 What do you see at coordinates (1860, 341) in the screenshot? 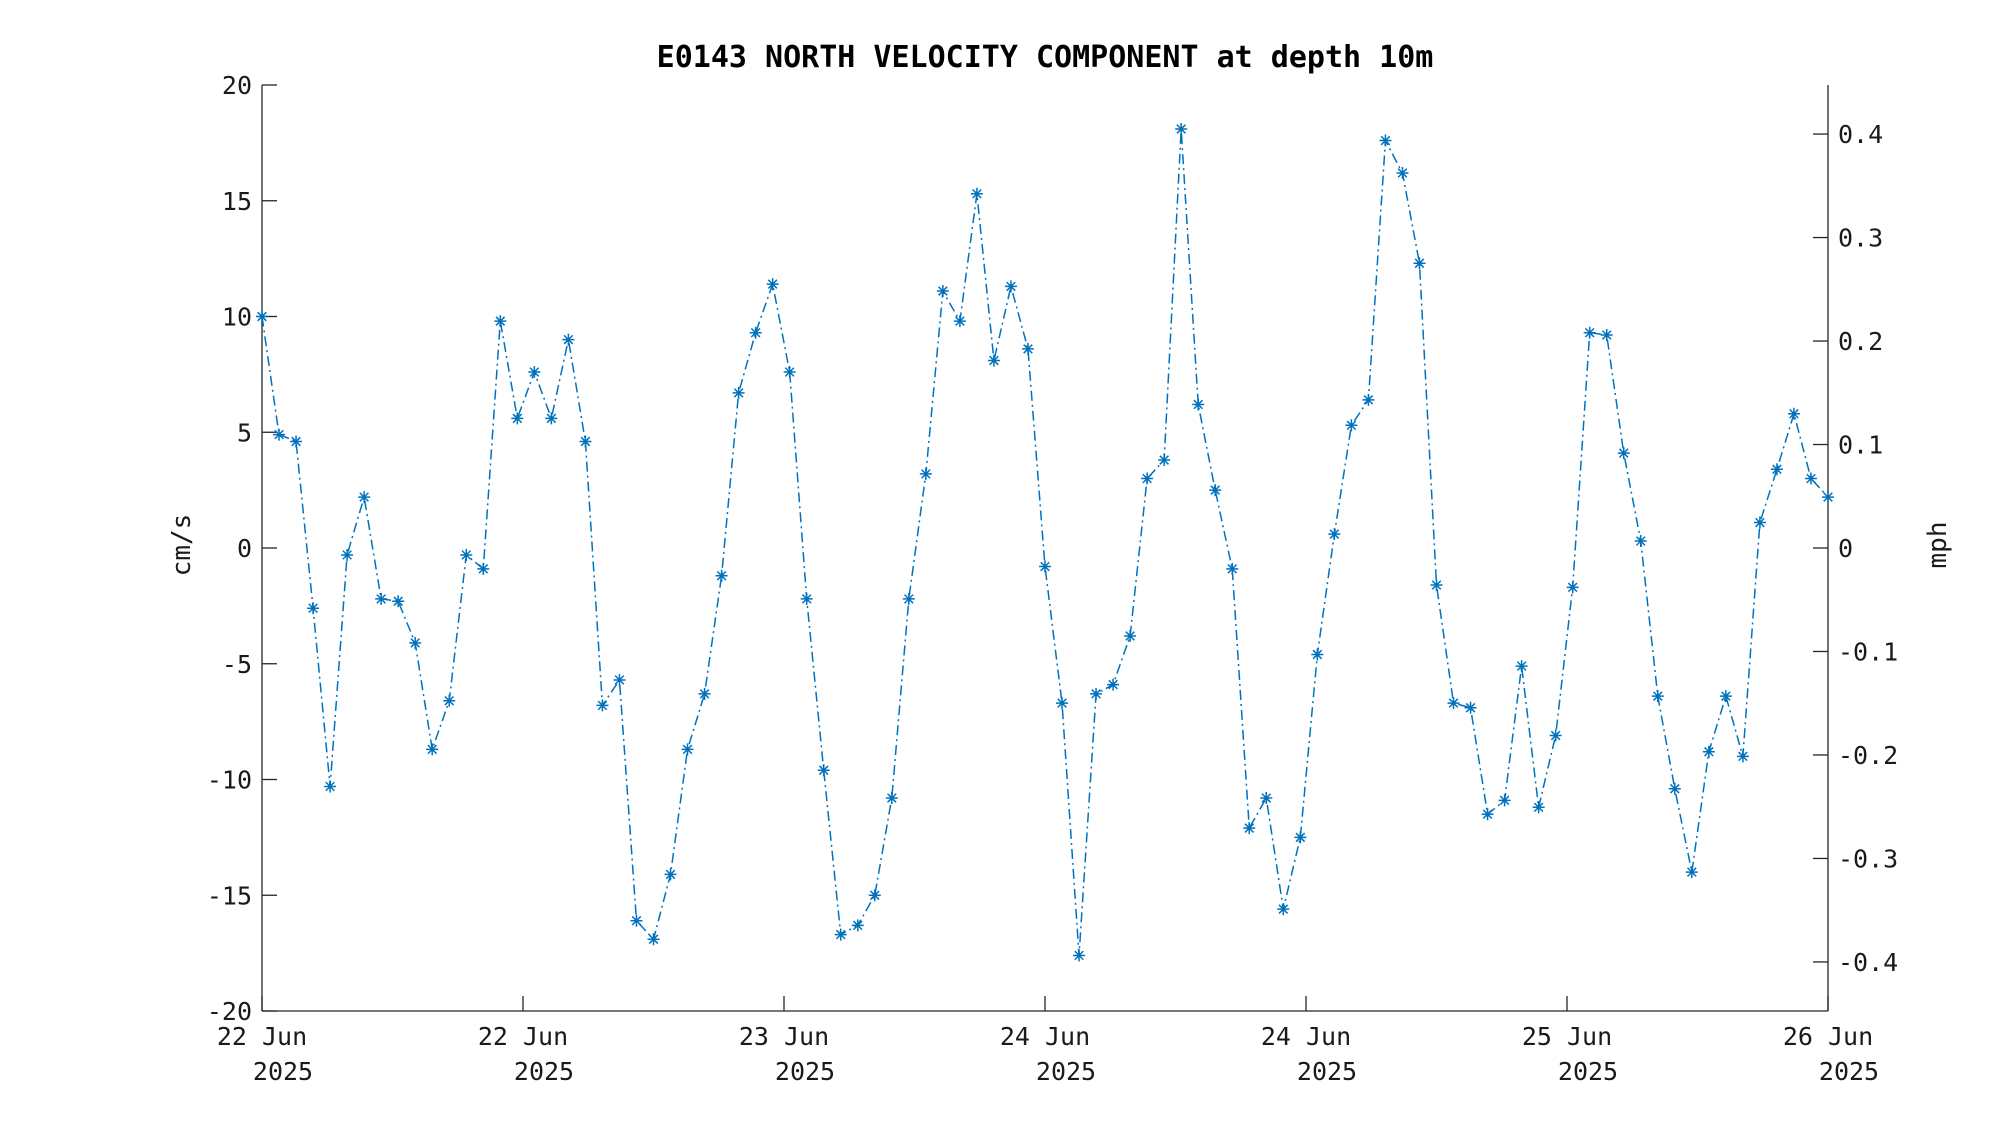
I see `right-y-tick-label: 0.2` at bounding box center [1860, 341].